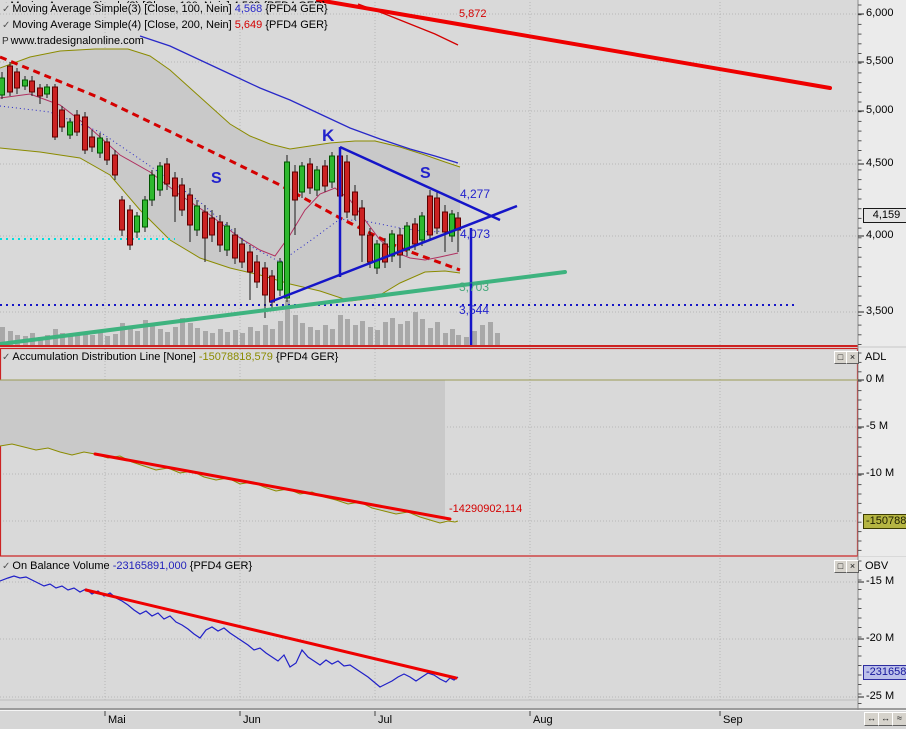 This screenshot has width=906, height=729. What do you see at coordinates (876, 357) in the screenshot?
I see `adl-axis-title: ADL` at bounding box center [876, 357].